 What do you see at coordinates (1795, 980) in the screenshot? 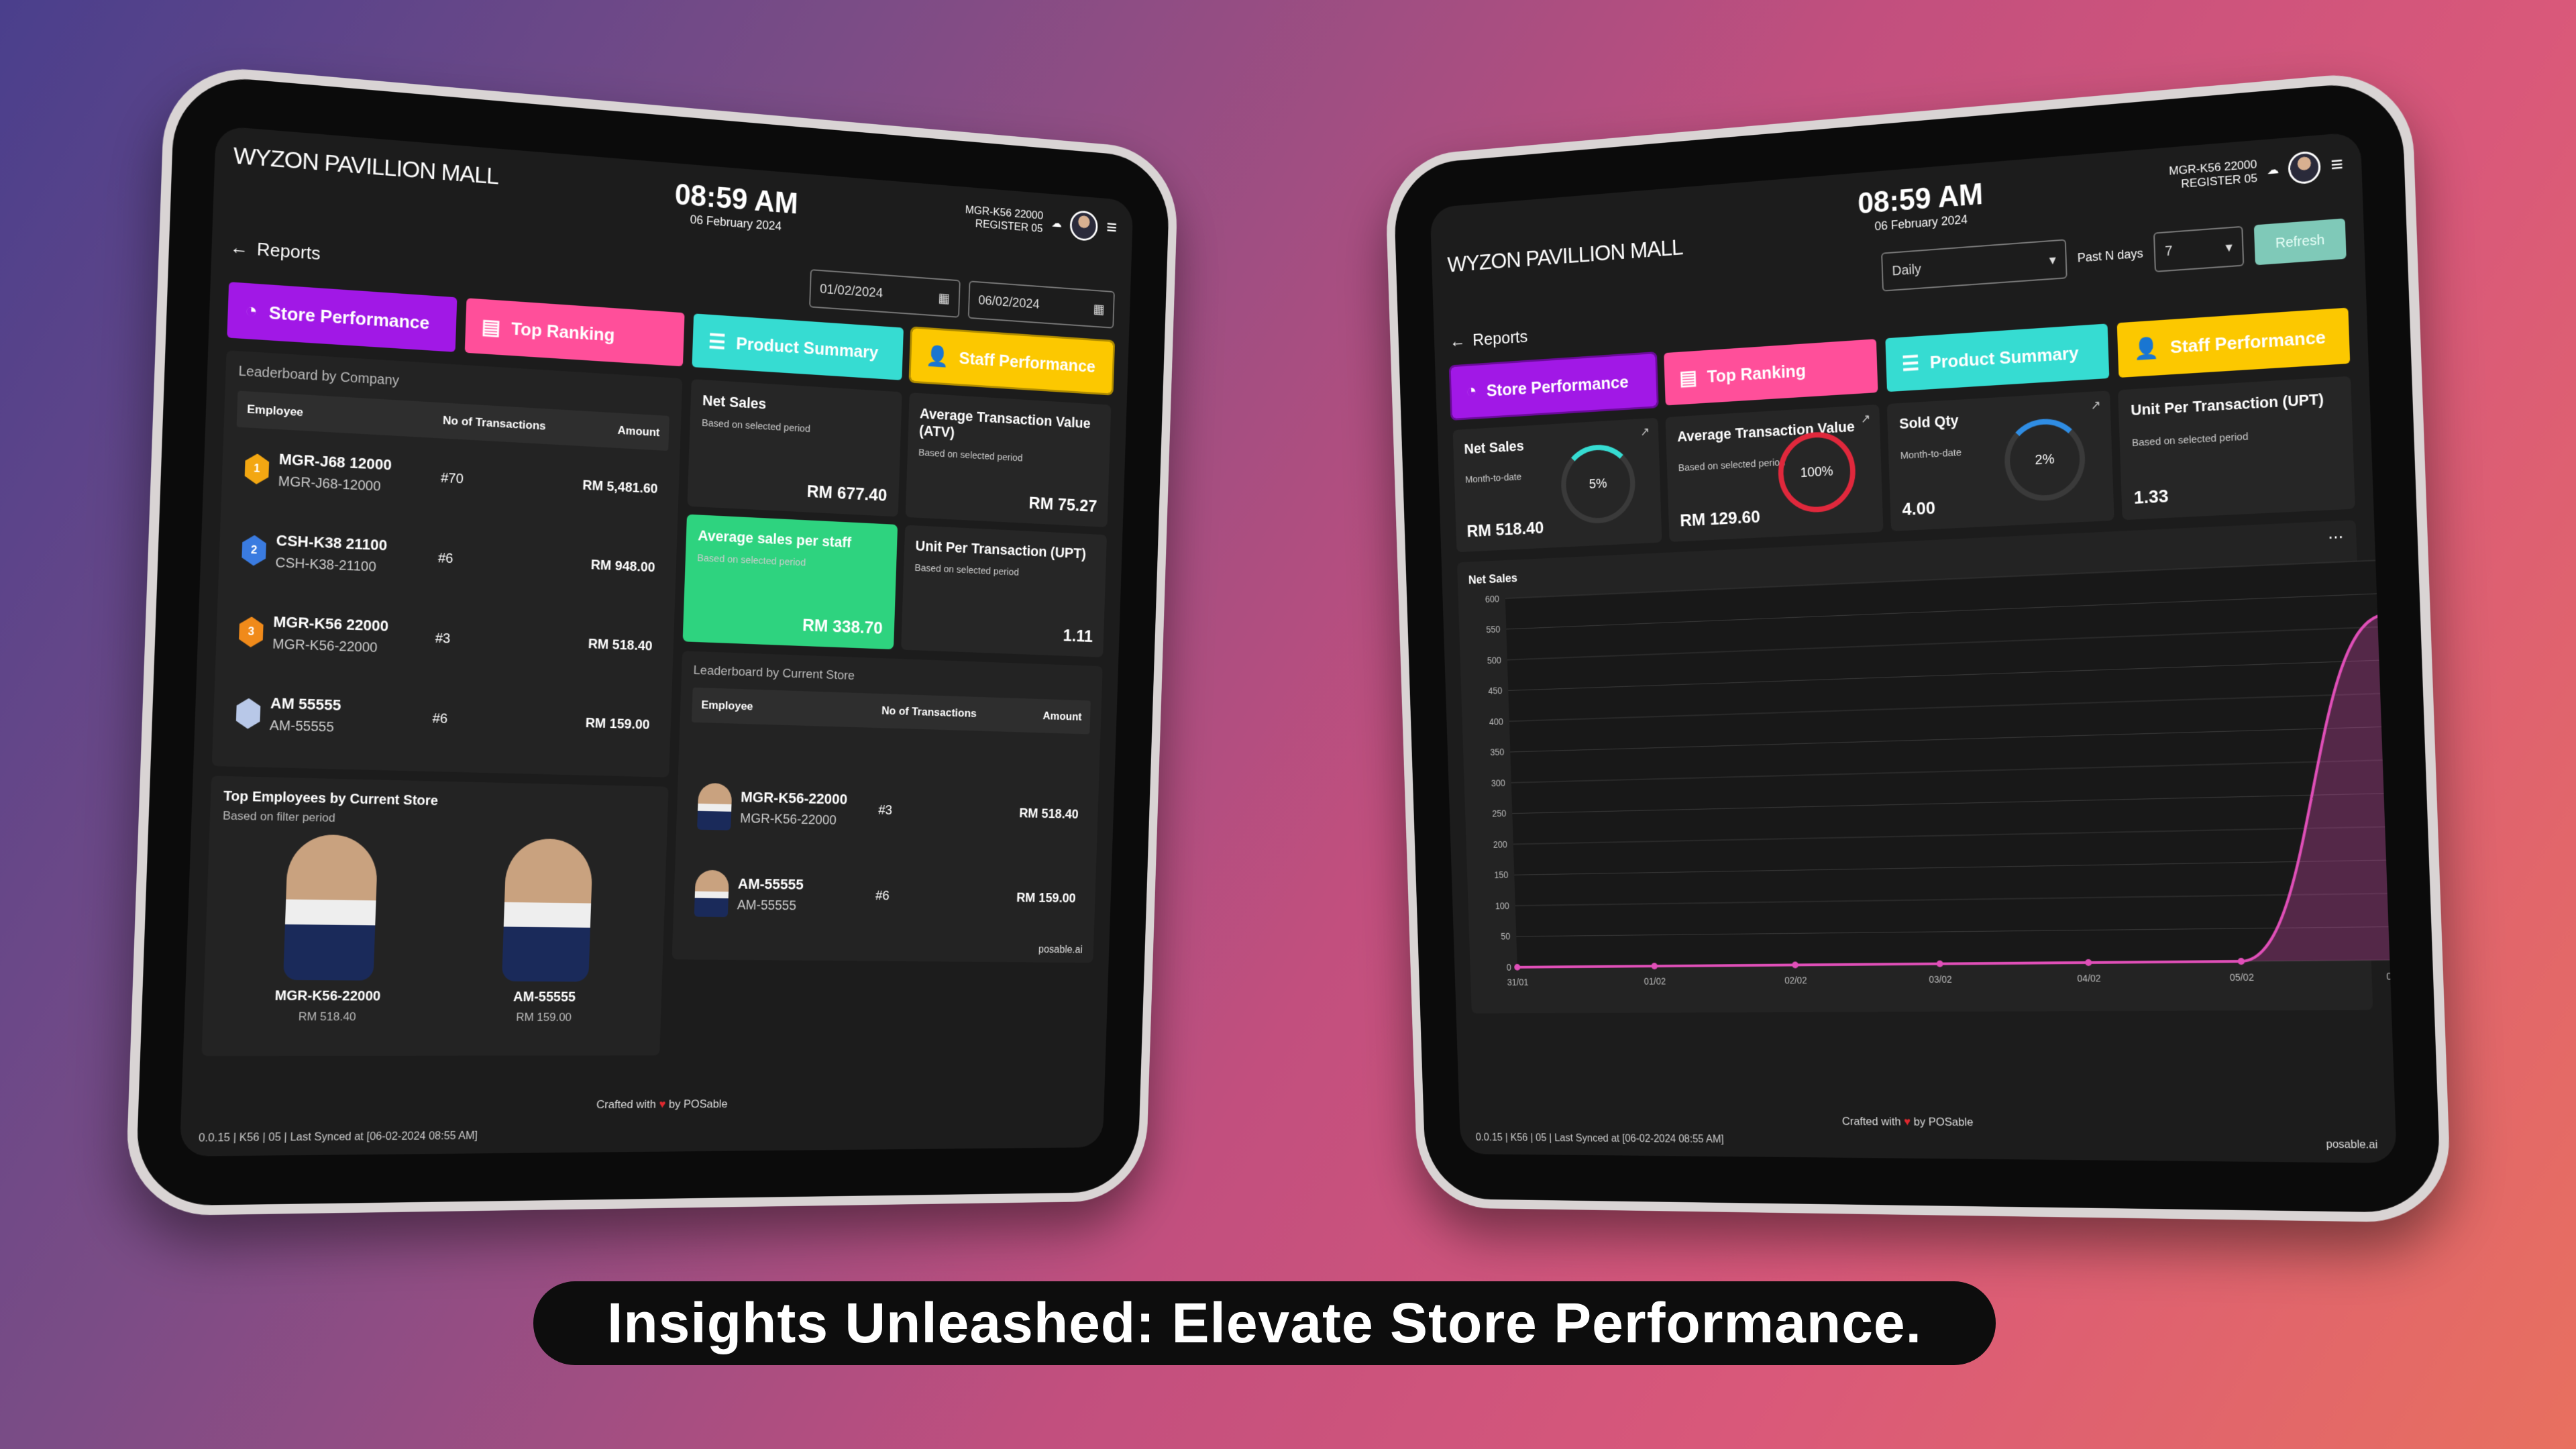
I see `x-tick-label: 02/02` at bounding box center [1795, 980].